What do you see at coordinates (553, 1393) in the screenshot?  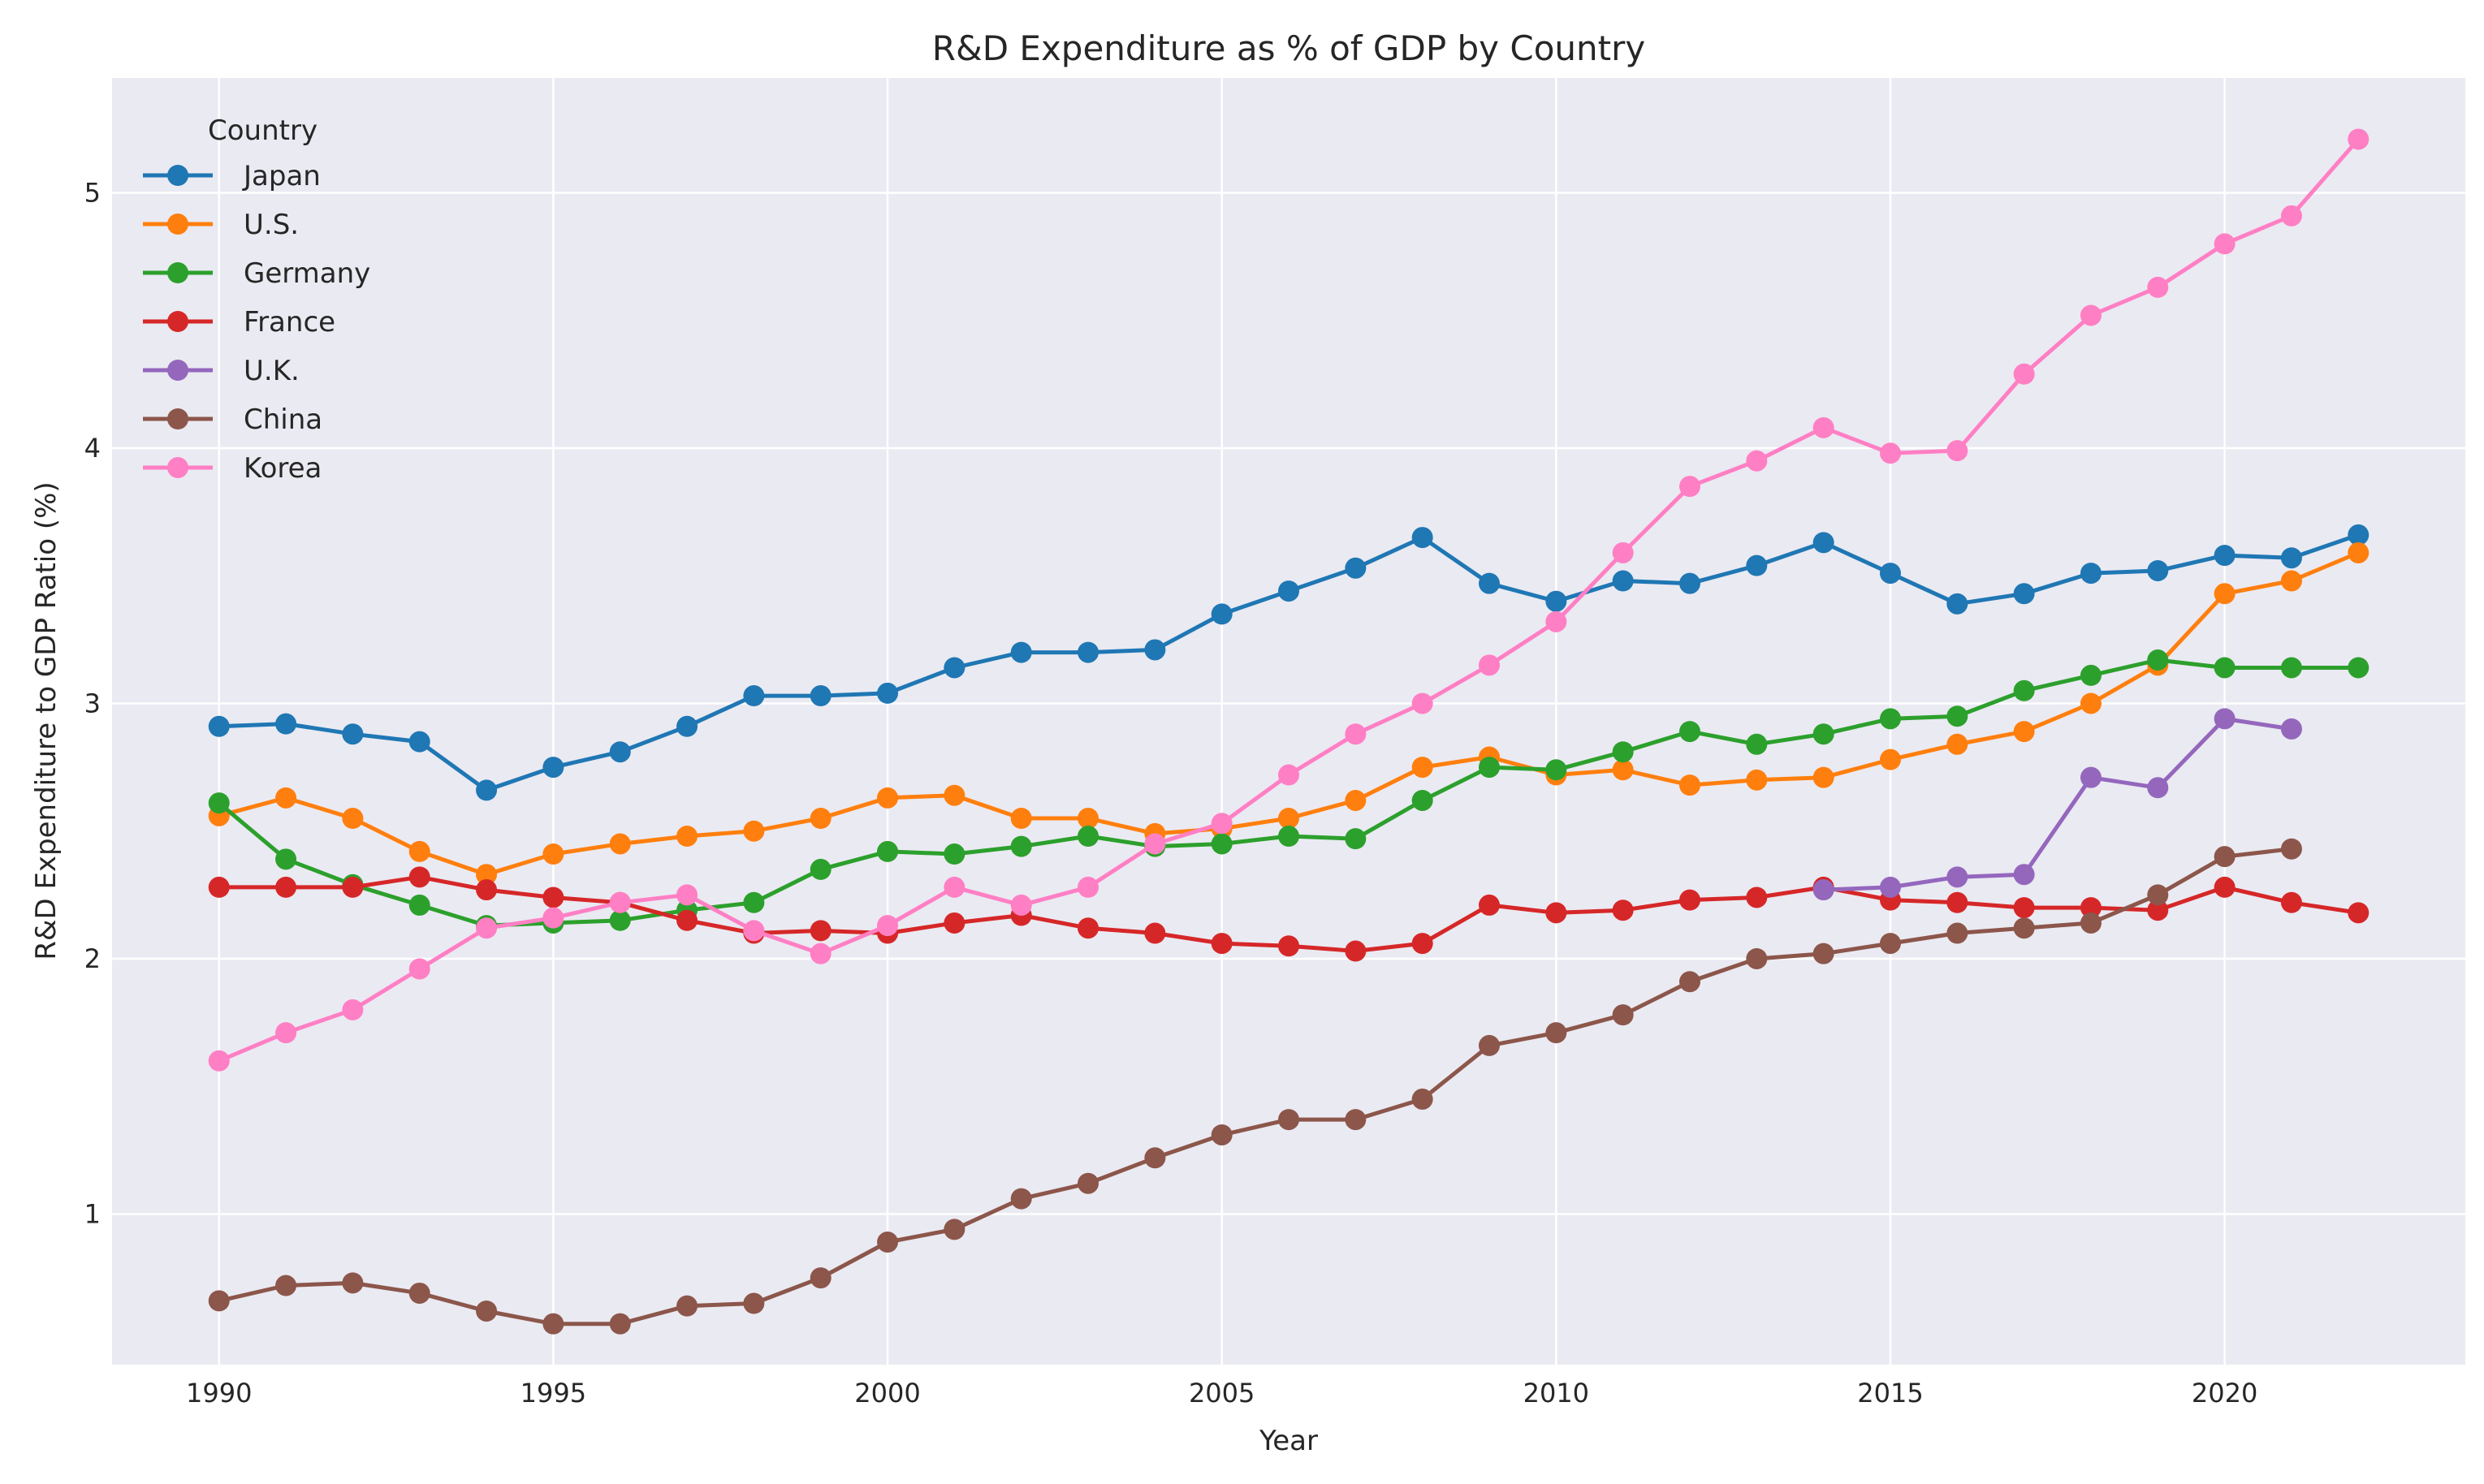 I see `x-tick-label: 1995` at bounding box center [553, 1393].